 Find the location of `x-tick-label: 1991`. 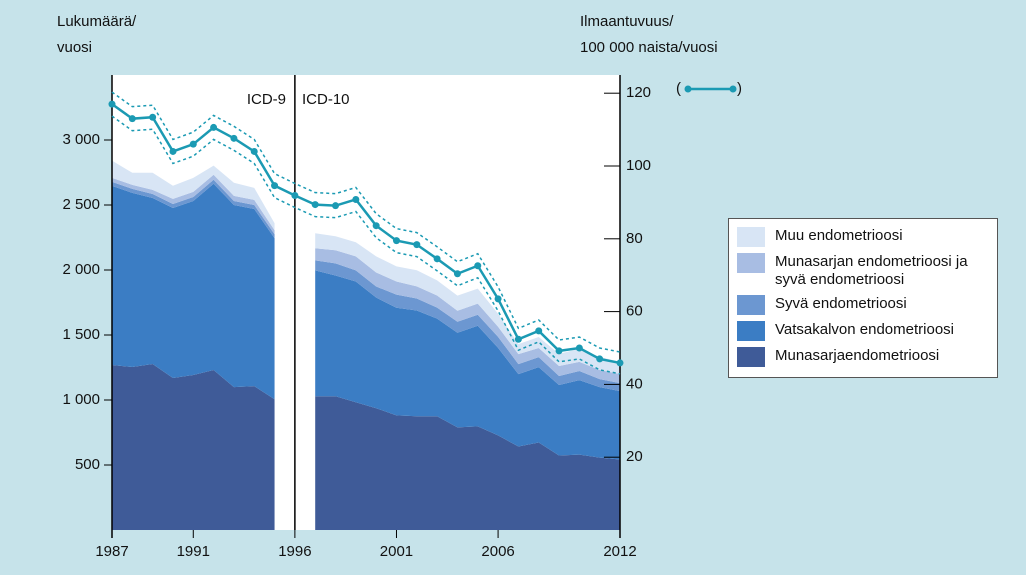

x-tick-label: 1991 is located at coordinates (193, 551).